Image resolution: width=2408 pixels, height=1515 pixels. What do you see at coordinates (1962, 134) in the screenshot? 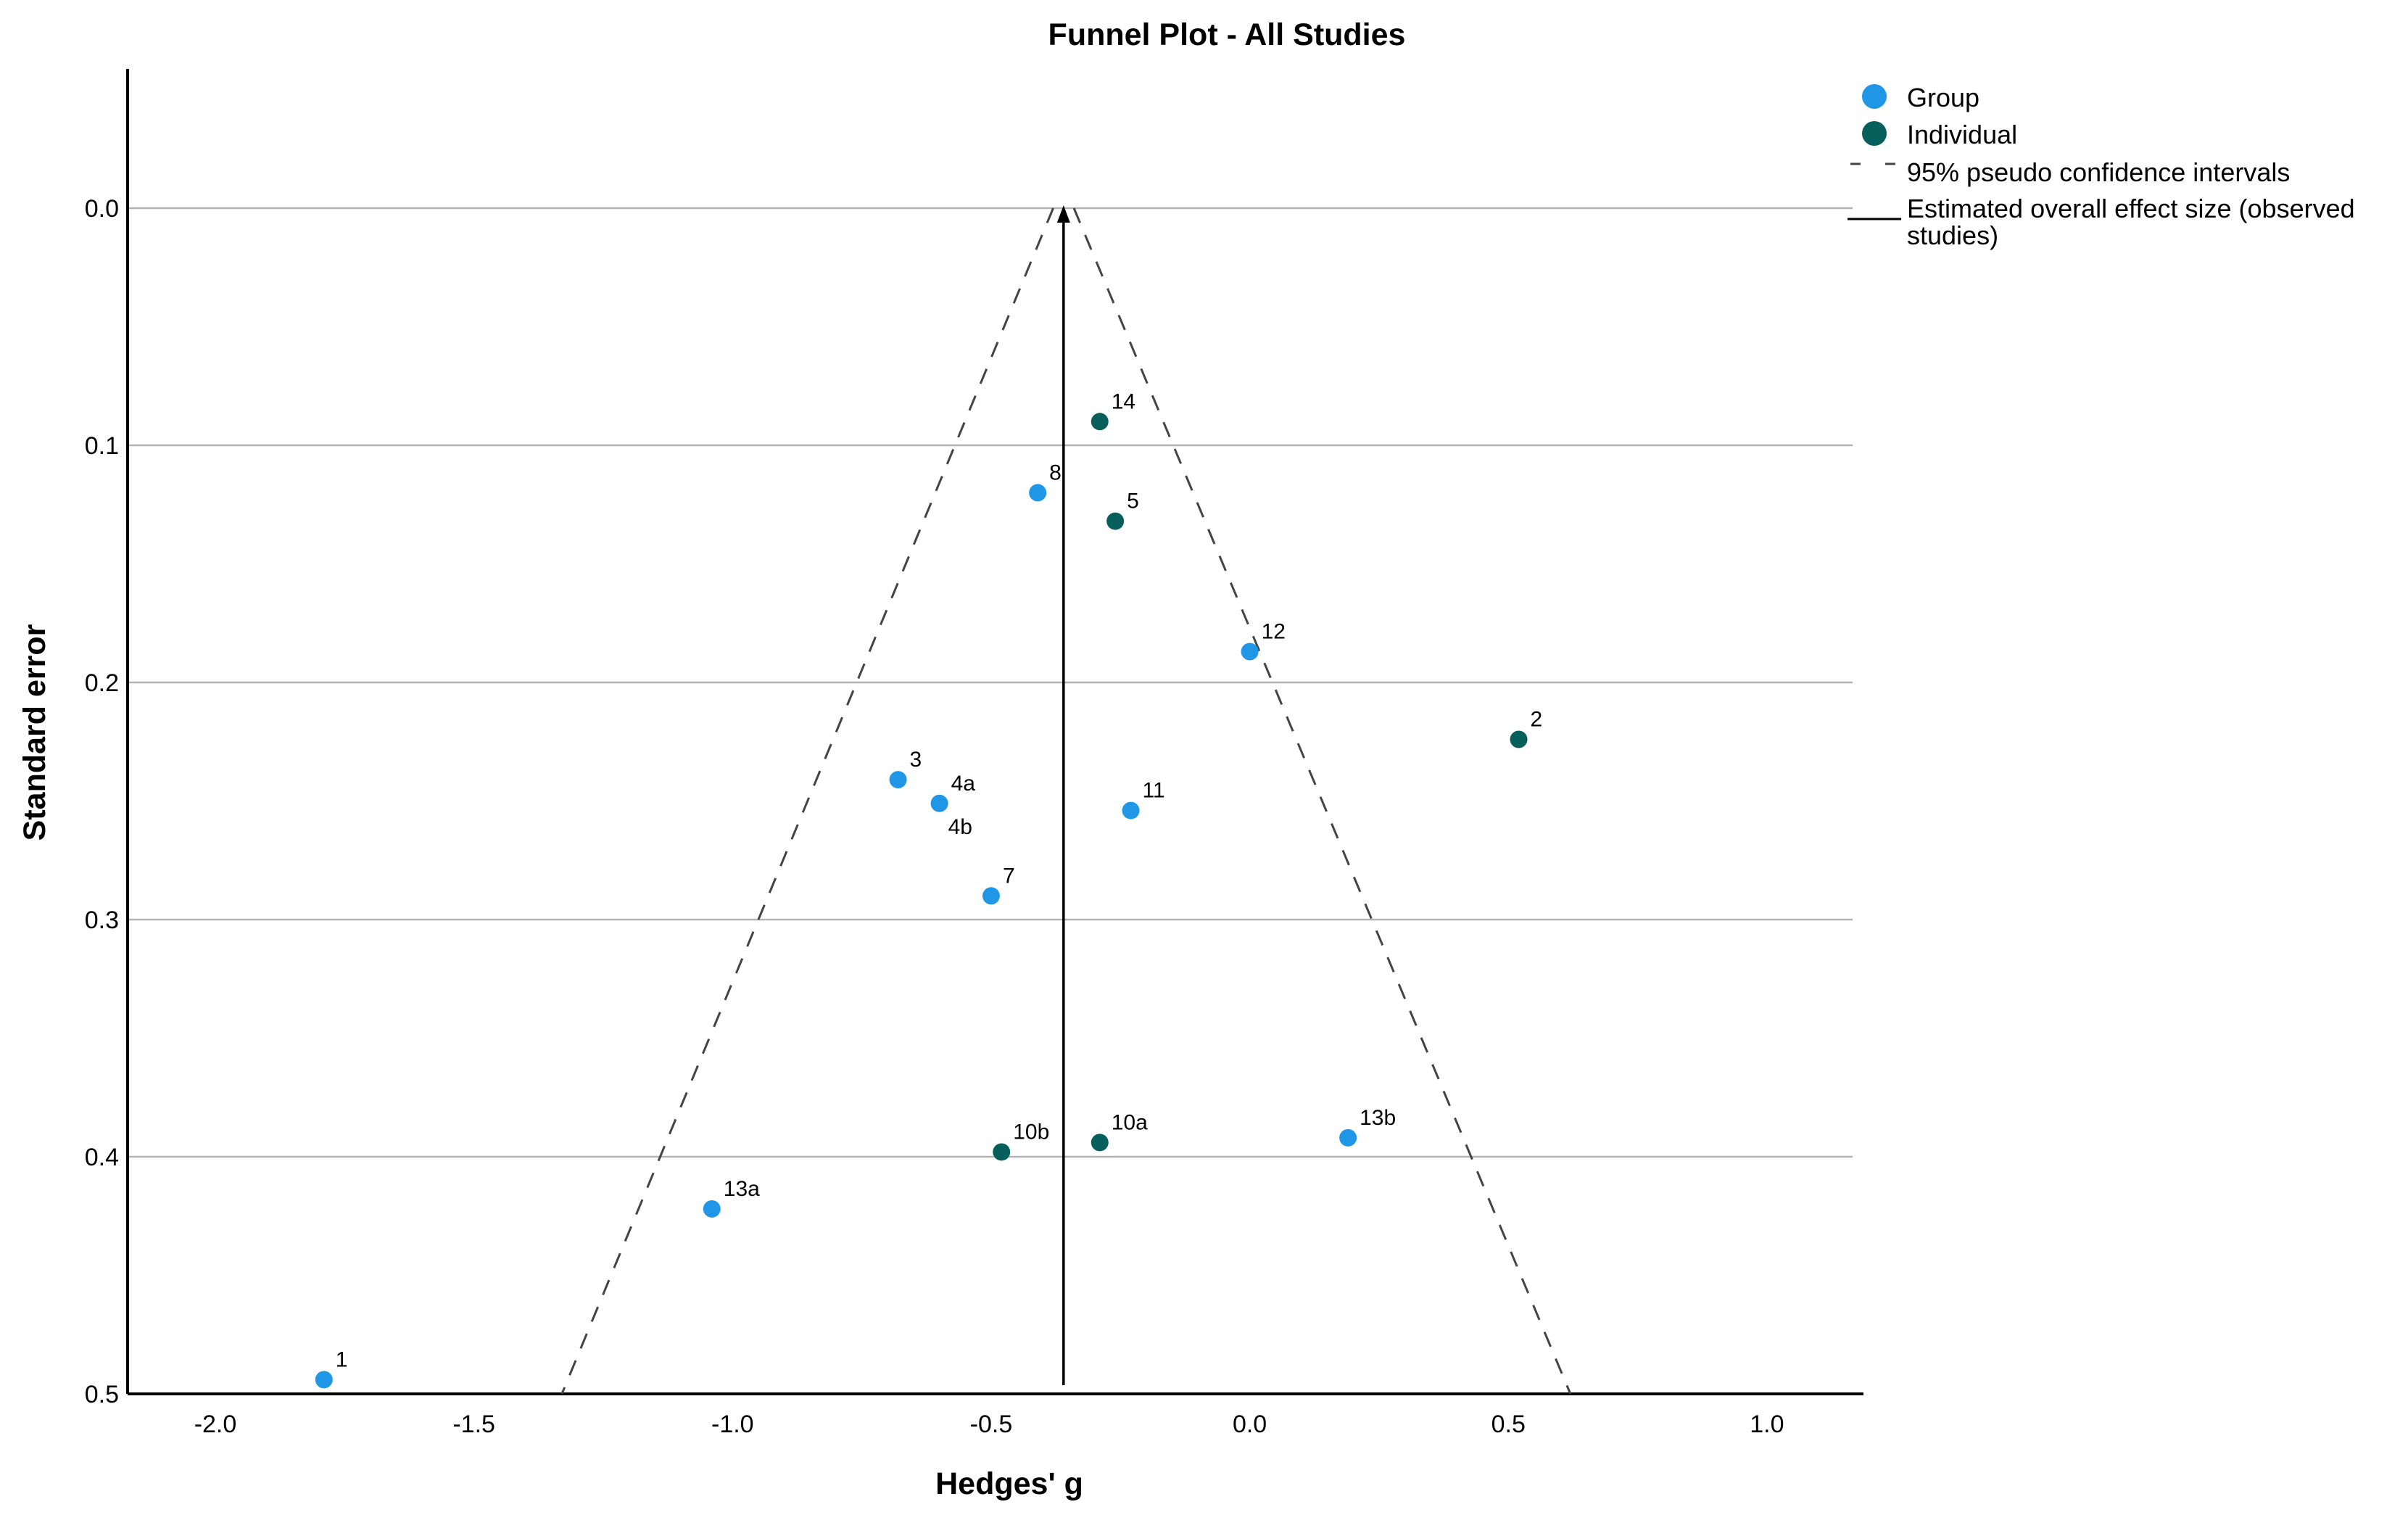
I see `legend-label: Individual` at bounding box center [1962, 134].